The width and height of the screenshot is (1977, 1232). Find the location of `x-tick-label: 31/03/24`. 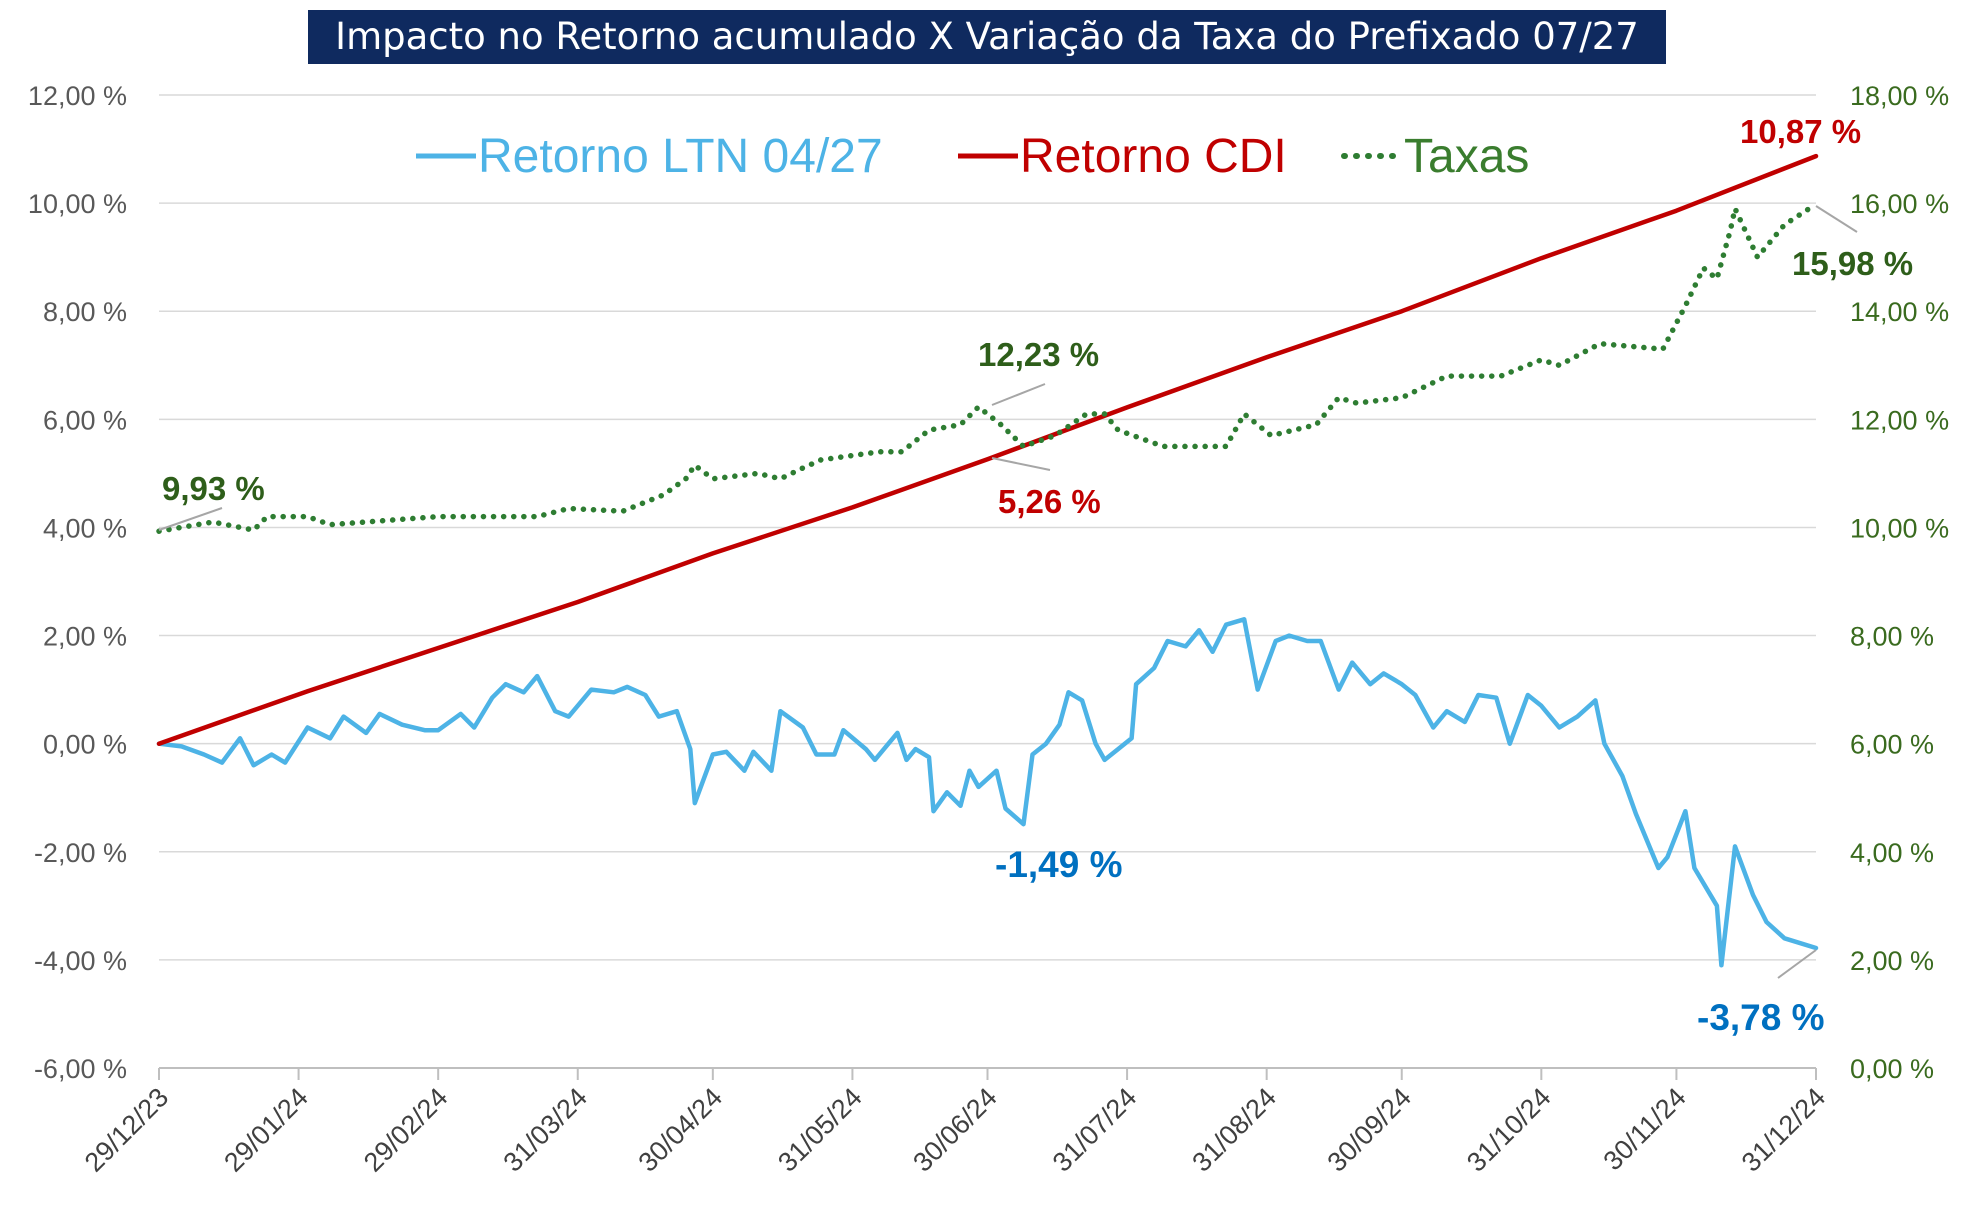

x-tick-label: 31/03/24 is located at coordinates (545, 1130).